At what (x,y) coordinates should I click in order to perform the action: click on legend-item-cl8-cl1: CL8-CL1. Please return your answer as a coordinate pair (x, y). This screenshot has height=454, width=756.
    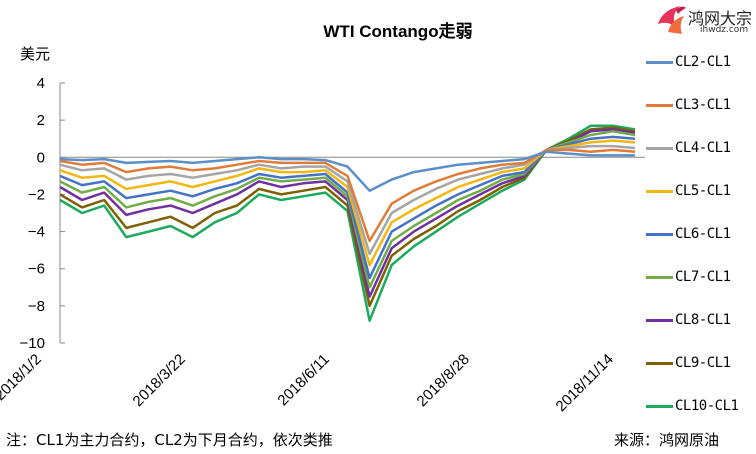
    Looking at the image, I should click on (688, 320).